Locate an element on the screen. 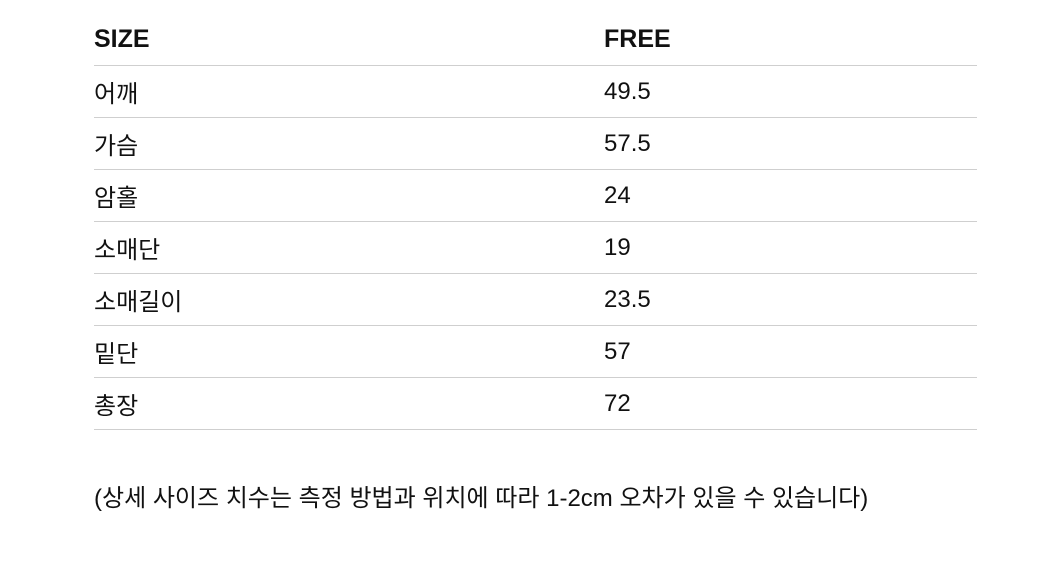  table-header-row: SIZE FREE is located at coordinates (535, 40).